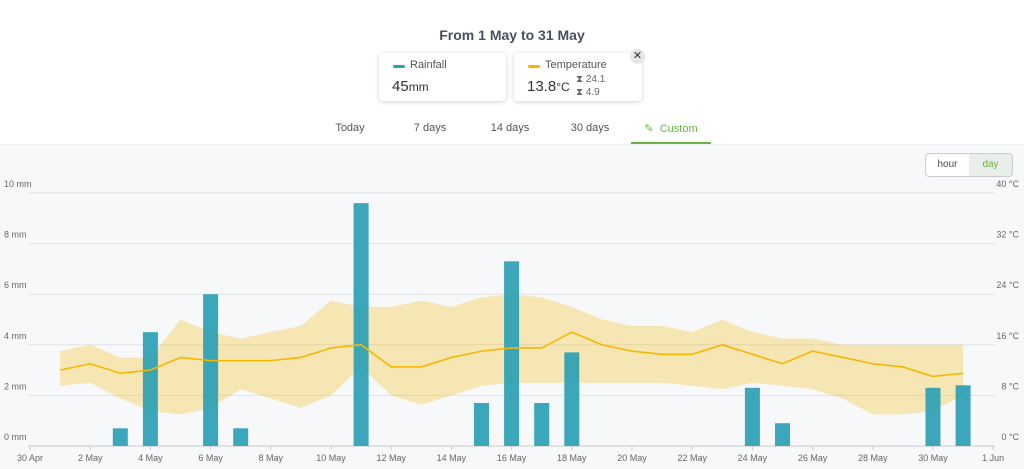 This screenshot has width=1024, height=469. What do you see at coordinates (993, 458) in the screenshot?
I see `x-tick-label: 1 Jun` at bounding box center [993, 458].